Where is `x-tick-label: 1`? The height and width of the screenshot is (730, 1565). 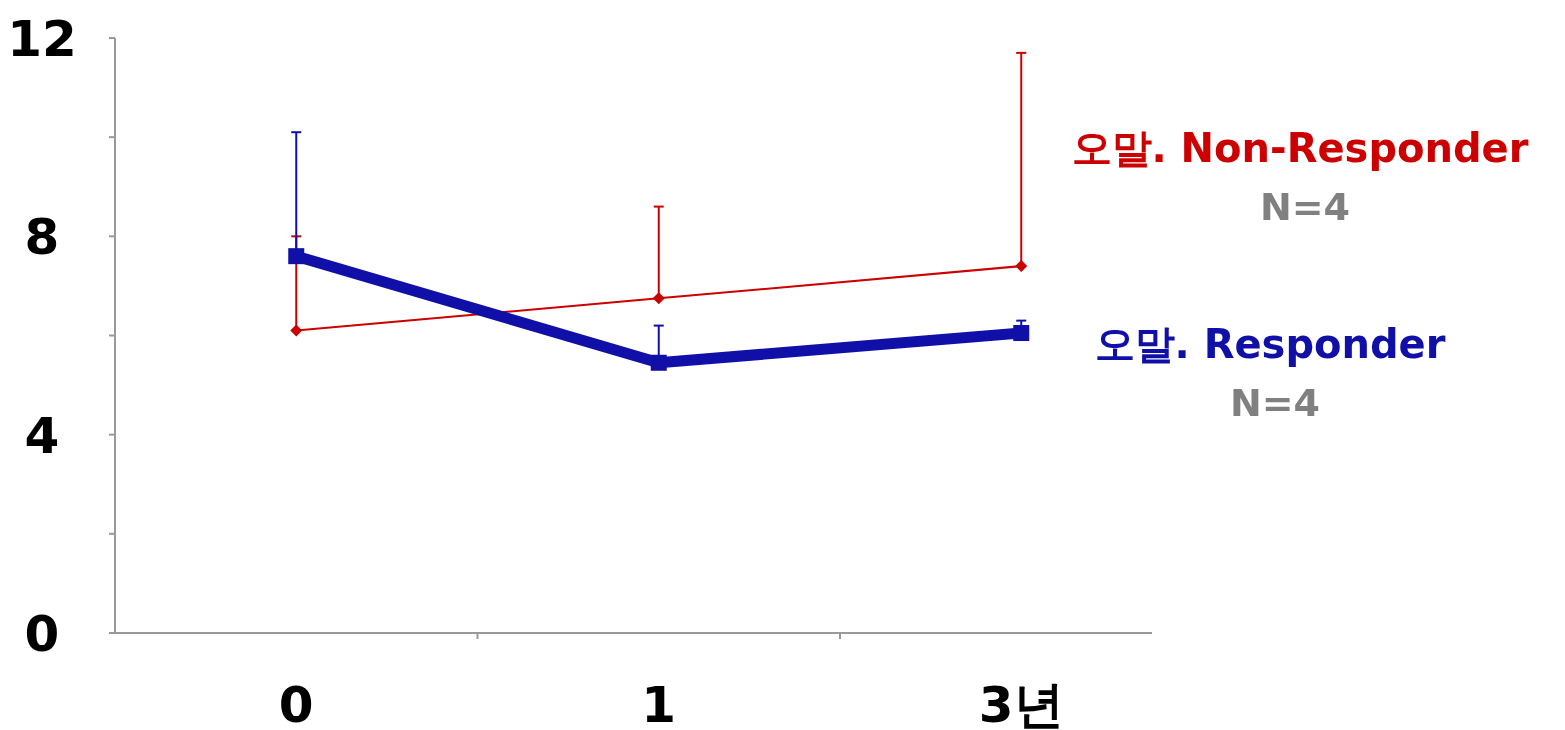
x-tick-label: 1 is located at coordinates (659, 703).